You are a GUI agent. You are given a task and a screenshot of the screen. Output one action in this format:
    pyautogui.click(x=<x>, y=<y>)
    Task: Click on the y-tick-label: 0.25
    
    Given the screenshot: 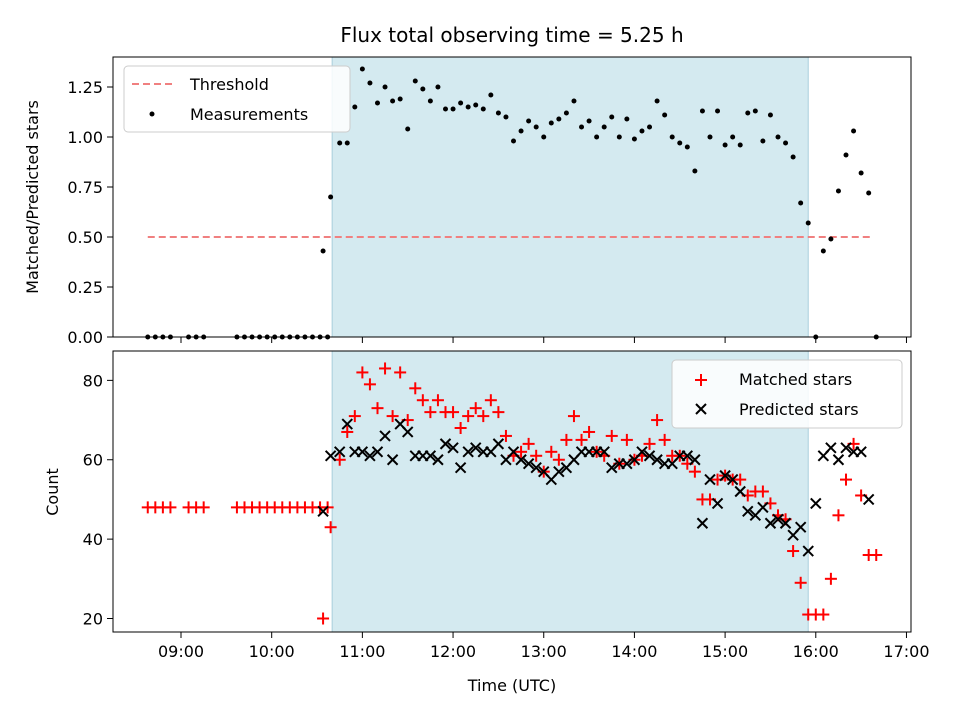 What is the action you would take?
    pyautogui.click(x=85, y=287)
    